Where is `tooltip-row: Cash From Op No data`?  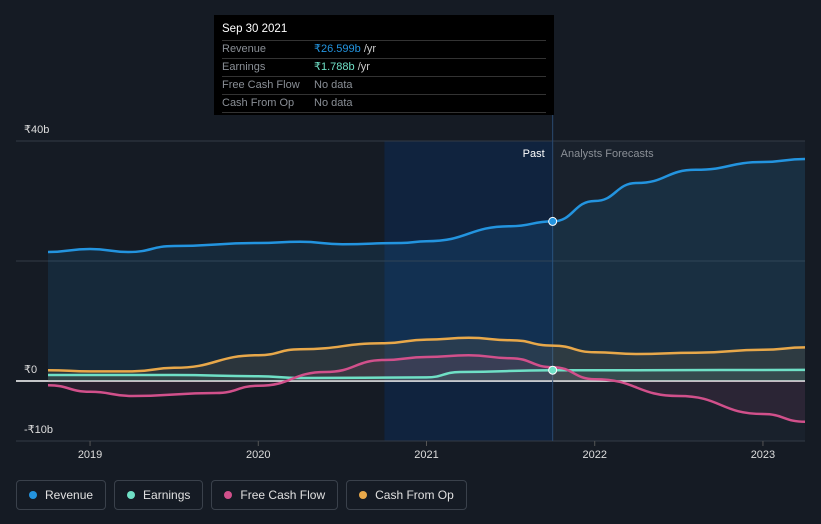 tooltip-row: Cash From Op No data is located at coordinates (384, 104).